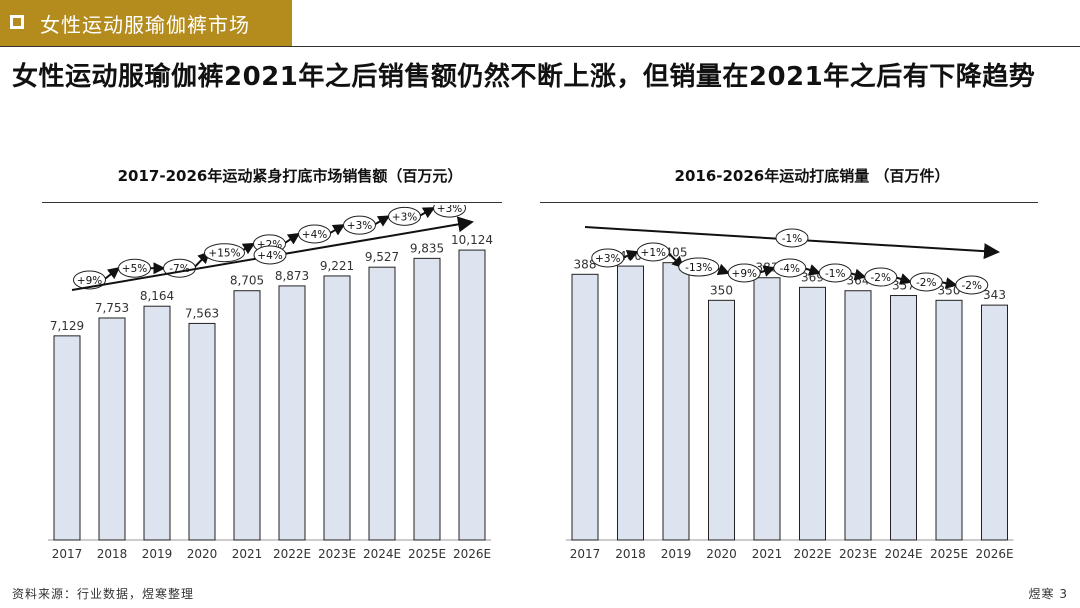 The width and height of the screenshot is (1080, 608). I want to click on right-value-label: 350, so click(721, 290).